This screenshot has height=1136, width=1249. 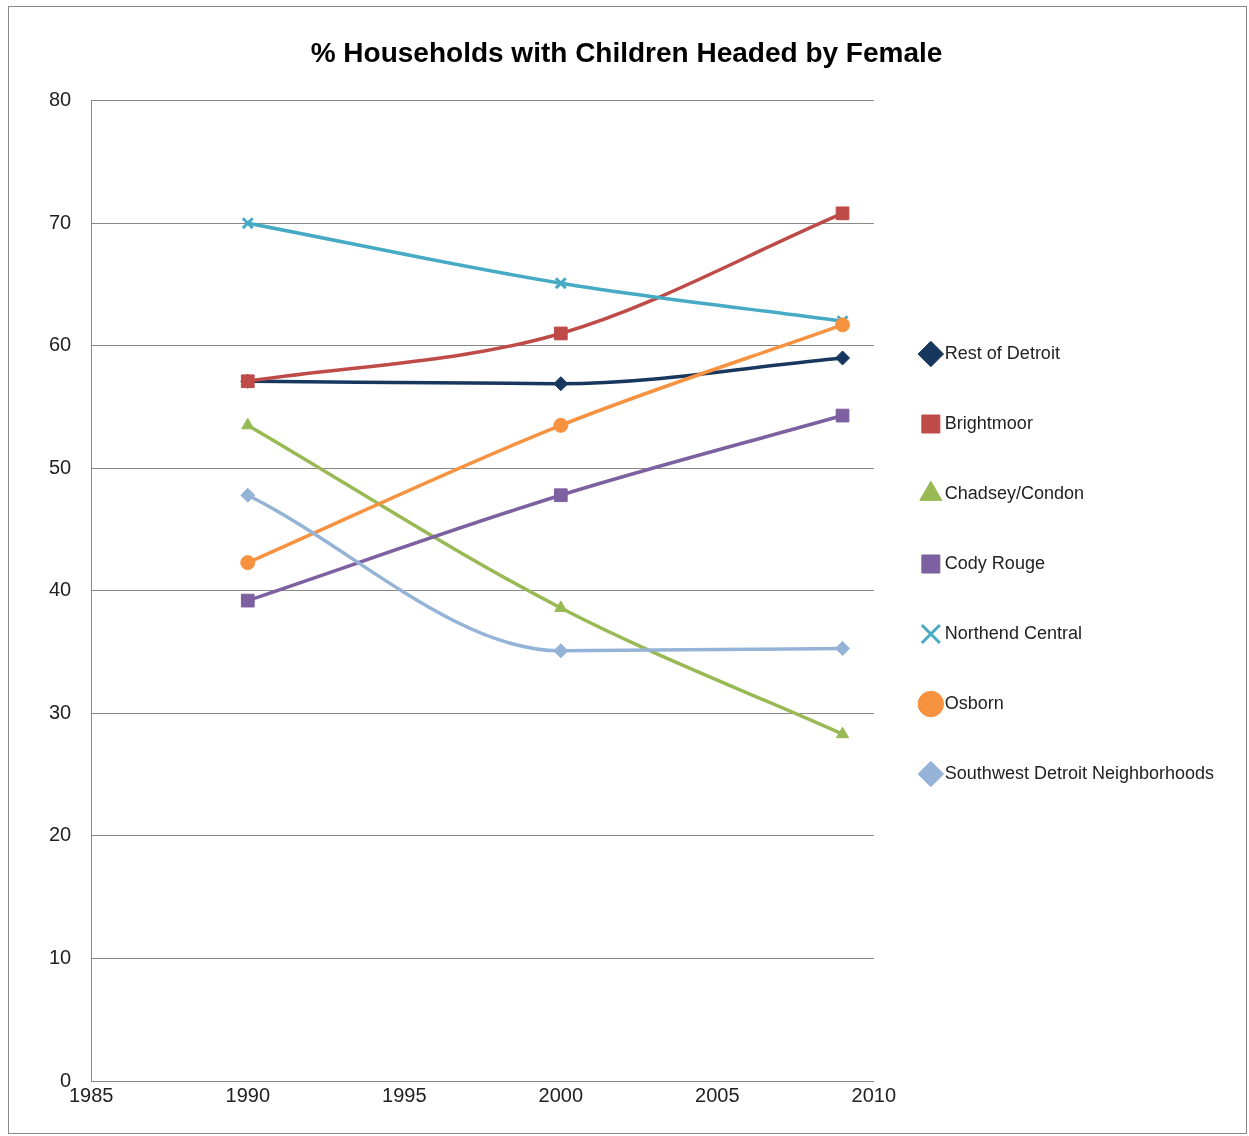 I want to click on x-tick-label: 2010, so click(x=874, y=1094).